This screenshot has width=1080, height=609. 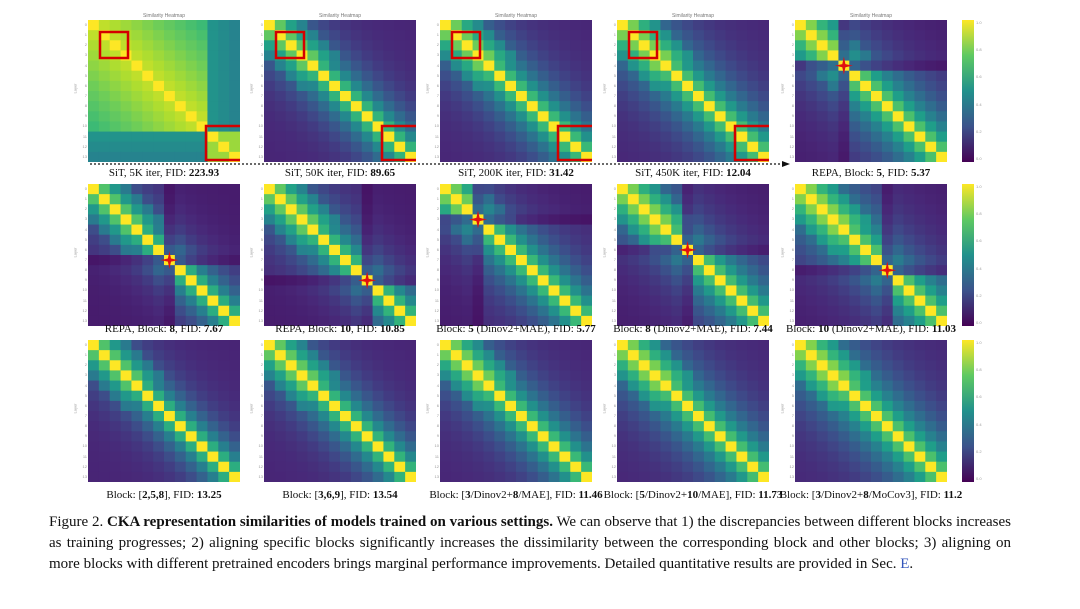 I want to click on axis-tick-label: 9, so click(x=261, y=116).